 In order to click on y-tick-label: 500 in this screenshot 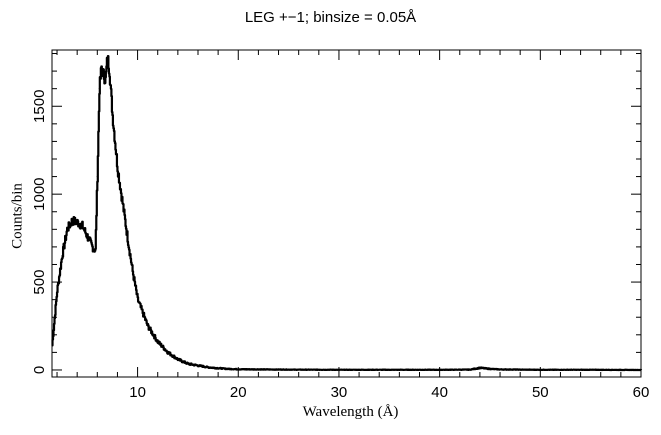, I will do `click(39, 282)`.